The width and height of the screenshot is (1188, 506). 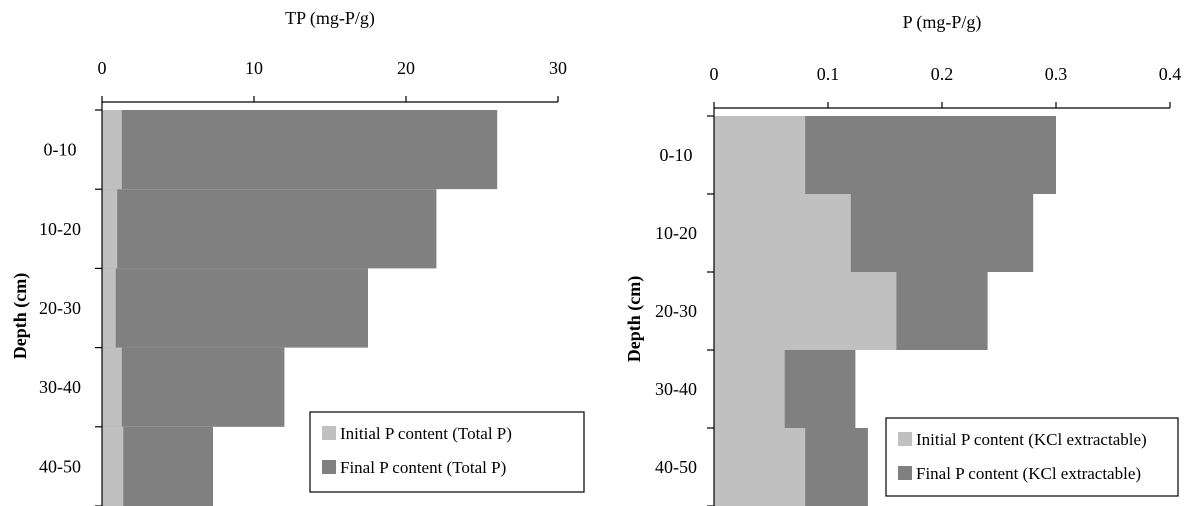 I want to click on x-tick-label: 30, so click(x=558, y=68).